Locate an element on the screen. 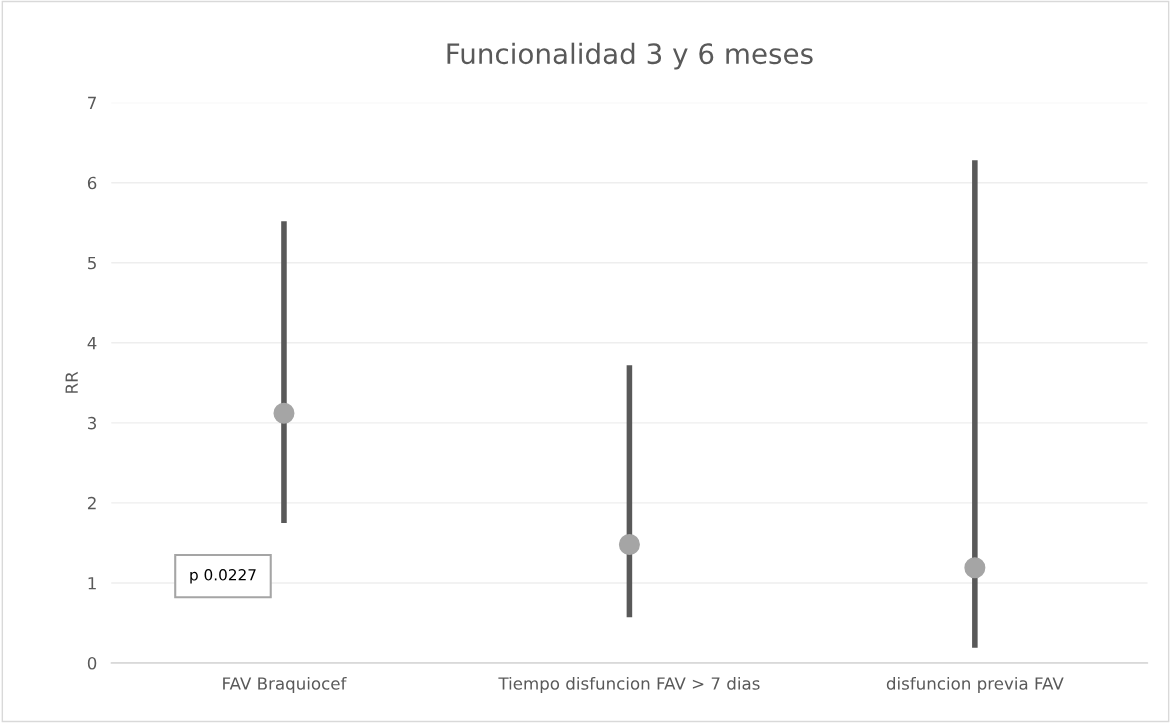  chart-title: Funcionalidad 3 y 6 meses is located at coordinates (630, 56).